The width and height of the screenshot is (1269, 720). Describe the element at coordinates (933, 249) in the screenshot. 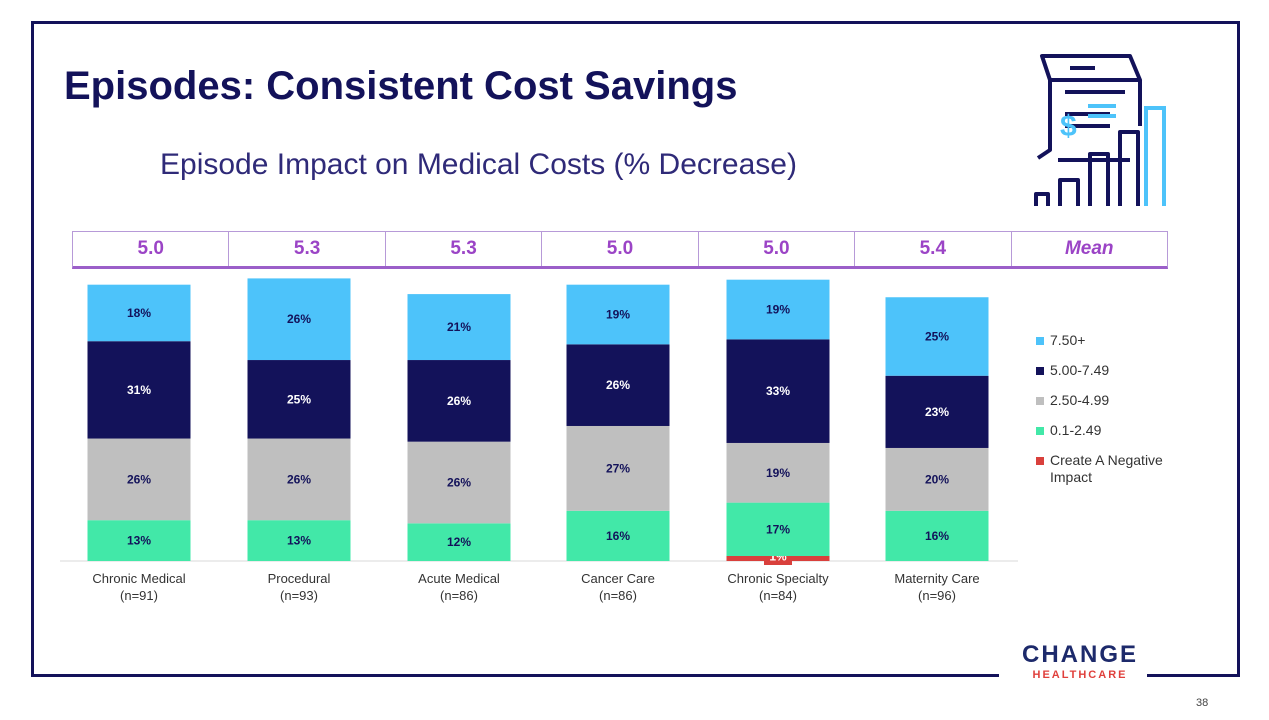

I see `mean-cell: 5.4` at that location.